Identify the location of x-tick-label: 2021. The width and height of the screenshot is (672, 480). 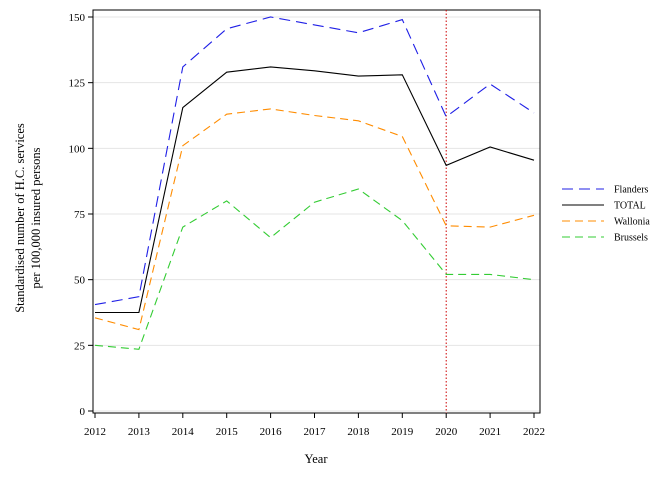
(490, 432).